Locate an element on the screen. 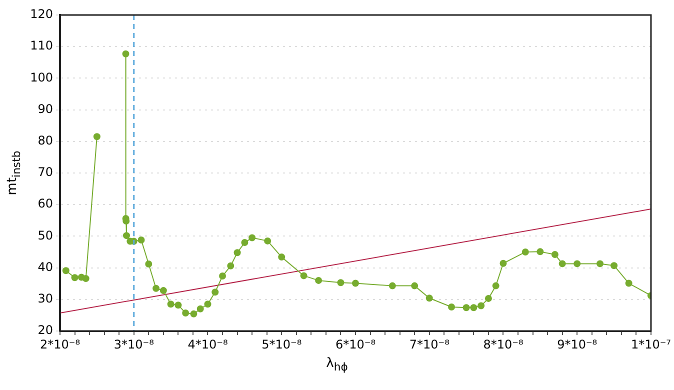 The width and height of the screenshot is (674, 390). x-tick-label: 9*10⁻⁸ is located at coordinates (577, 344).